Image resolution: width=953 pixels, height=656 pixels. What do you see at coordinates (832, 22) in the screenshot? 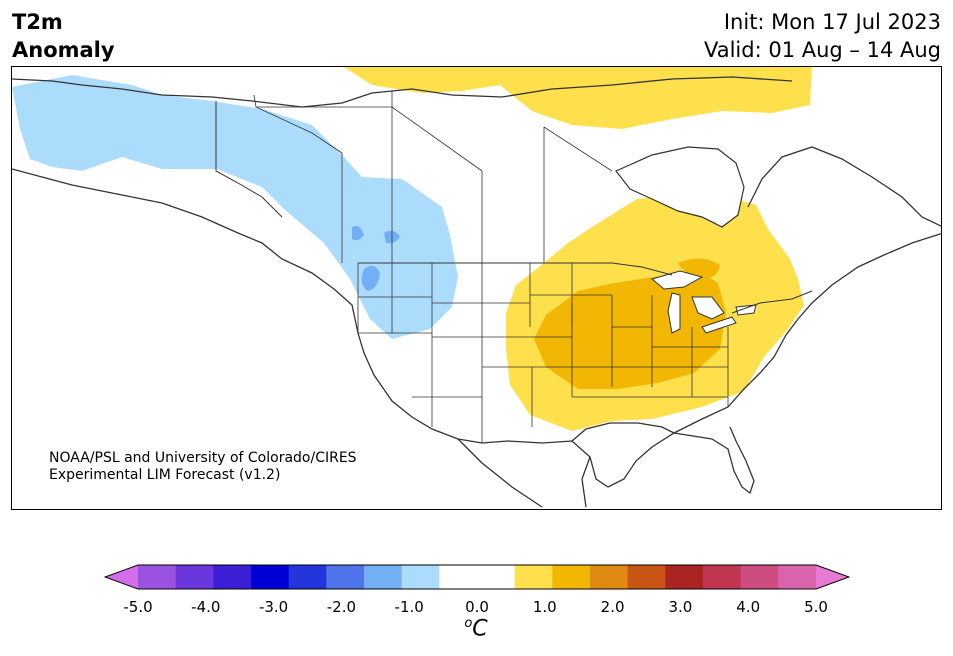
I see `init-date: Init: Mon 17 Jul 2023` at bounding box center [832, 22].